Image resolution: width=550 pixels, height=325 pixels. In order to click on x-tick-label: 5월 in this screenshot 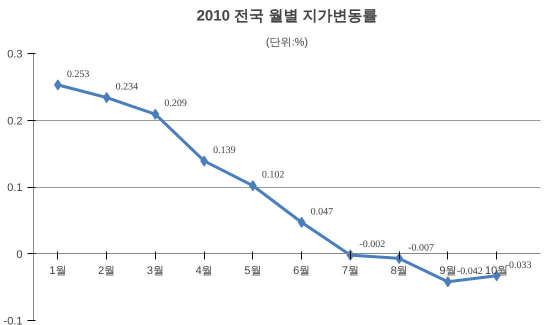, I will do `click(253, 270)`.